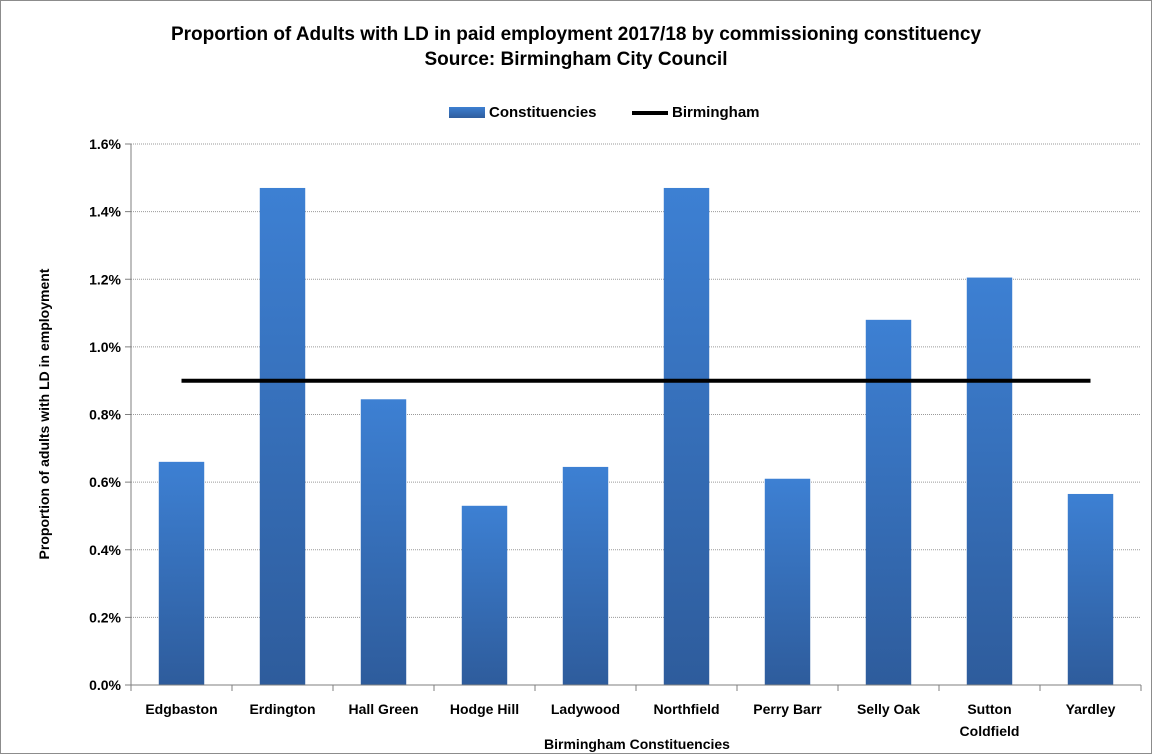 The image size is (1152, 754). Describe the element at coordinates (105, 279) in the screenshot. I see `y-tick-label: 1.2%` at that location.